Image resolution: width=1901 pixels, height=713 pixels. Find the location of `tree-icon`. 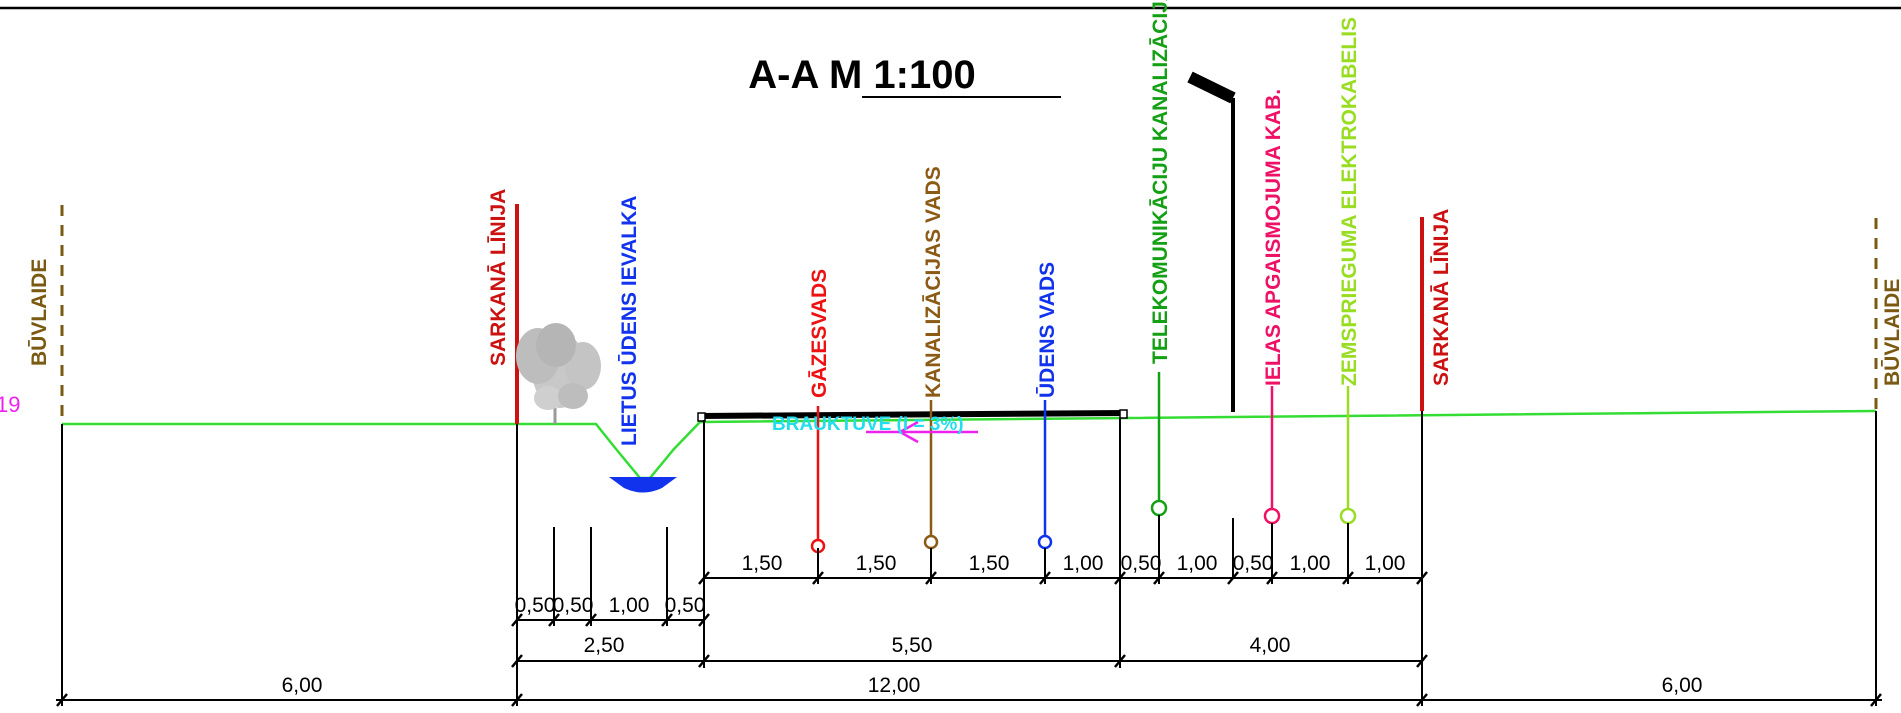

tree-icon is located at coordinates (558, 373).